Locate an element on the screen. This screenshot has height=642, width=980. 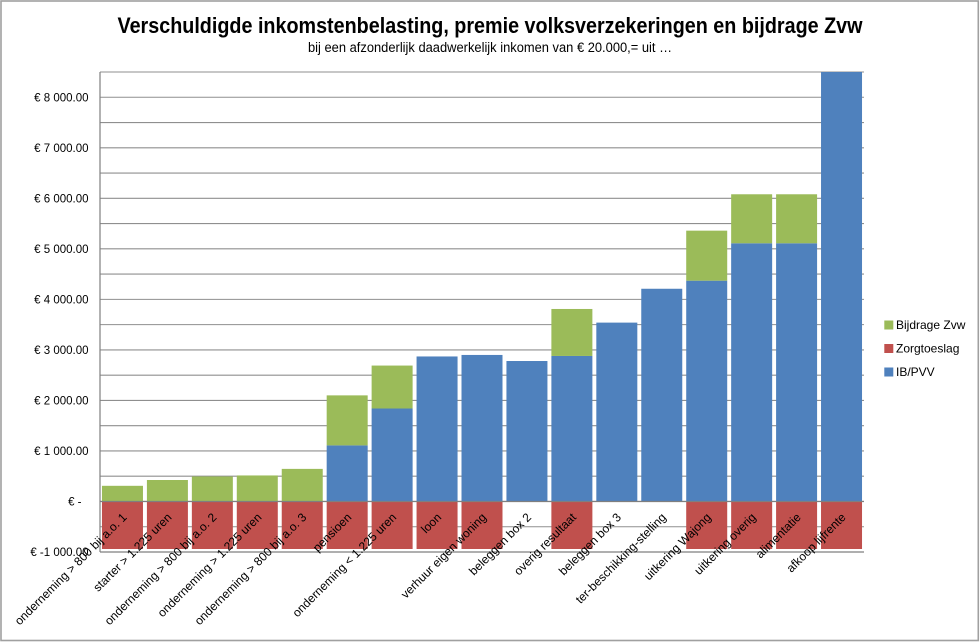
svg-text: € 8 000.00 is located at coordinates (61, 98).